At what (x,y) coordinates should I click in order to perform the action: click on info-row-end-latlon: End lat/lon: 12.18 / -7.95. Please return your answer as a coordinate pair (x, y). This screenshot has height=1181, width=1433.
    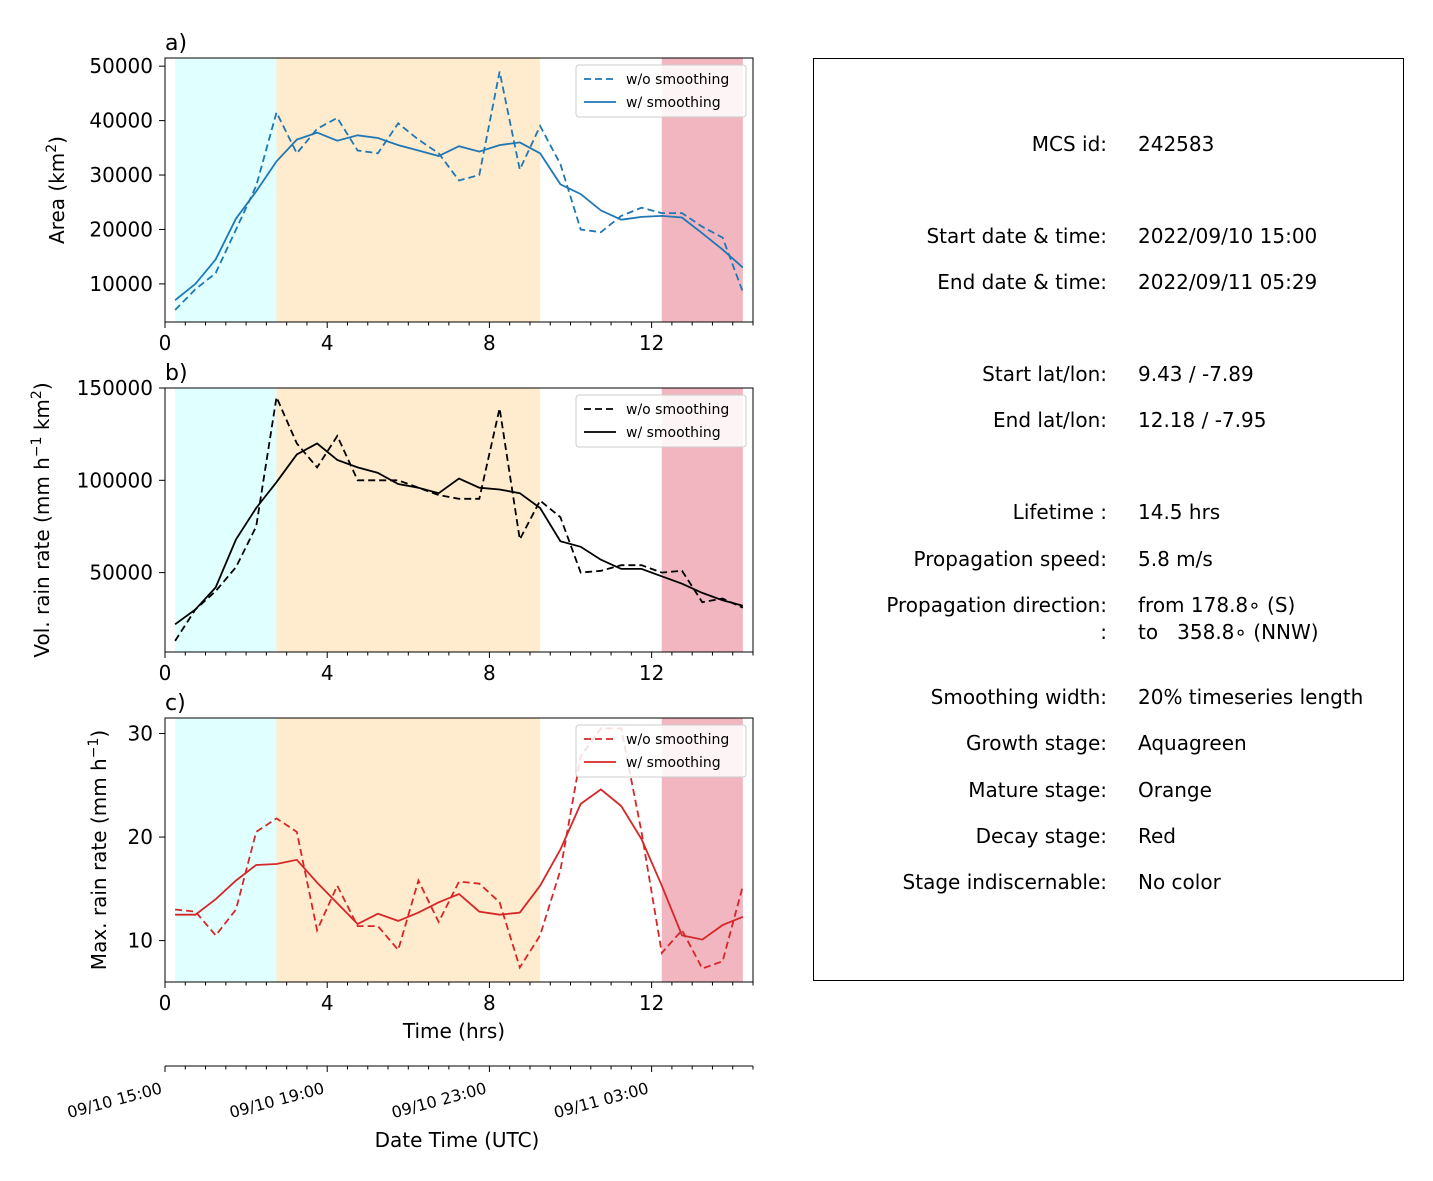
    Looking at the image, I should click on (1108, 420).